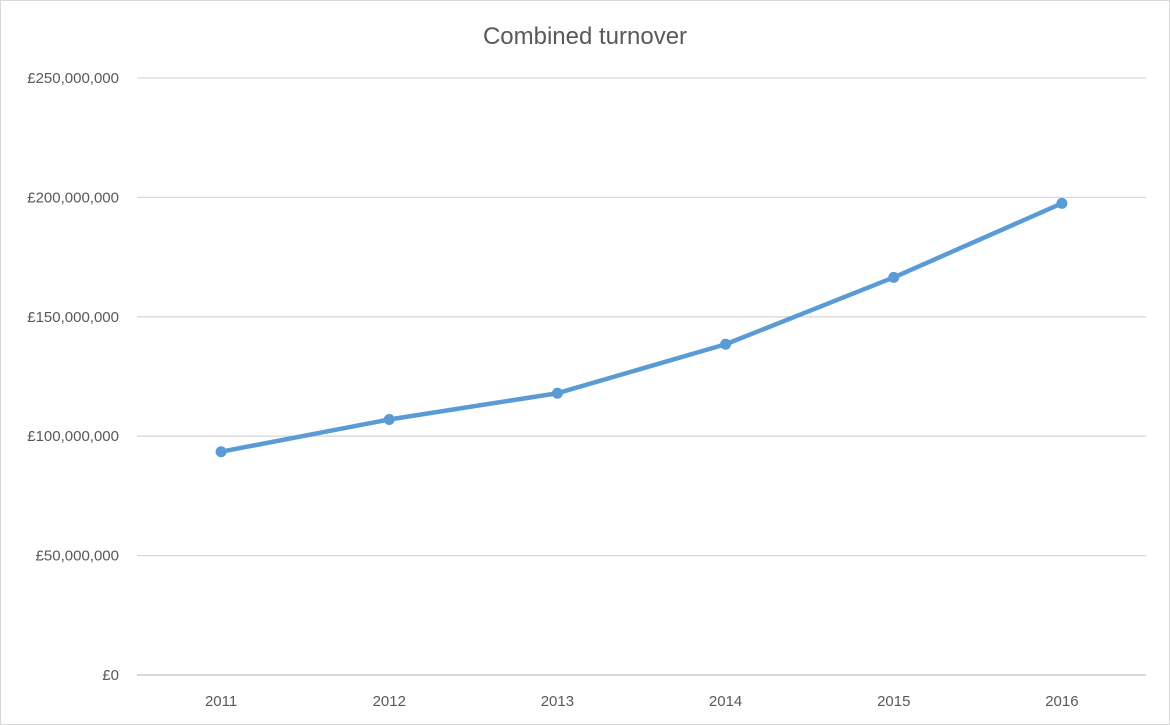 This screenshot has height=725, width=1170. Describe the element at coordinates (221, 701) in the screenshot. I see `x-tick-label: 2011` at that location.